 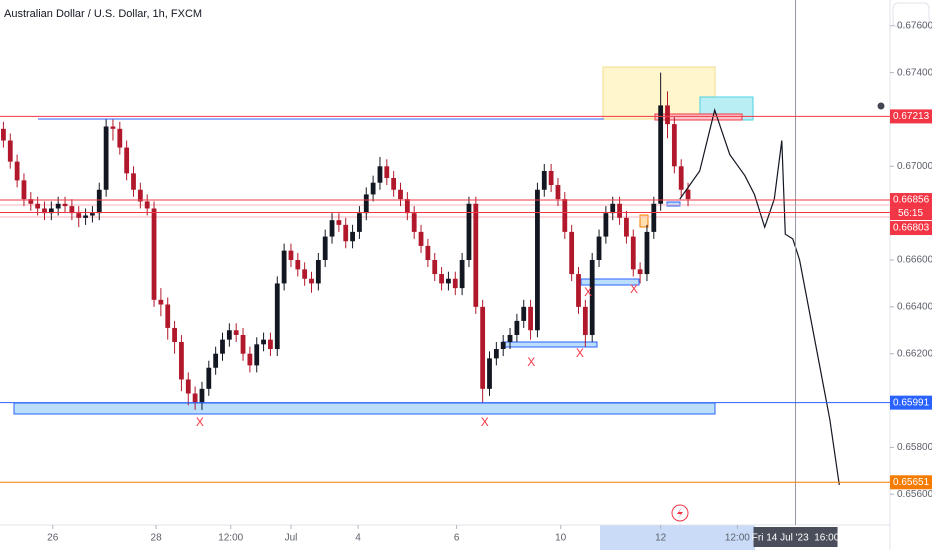 What do you see at coordinates (914, 260) in the screenshot?
I see `y-tick-label: 0.66600` at bounding box center [914, 260].